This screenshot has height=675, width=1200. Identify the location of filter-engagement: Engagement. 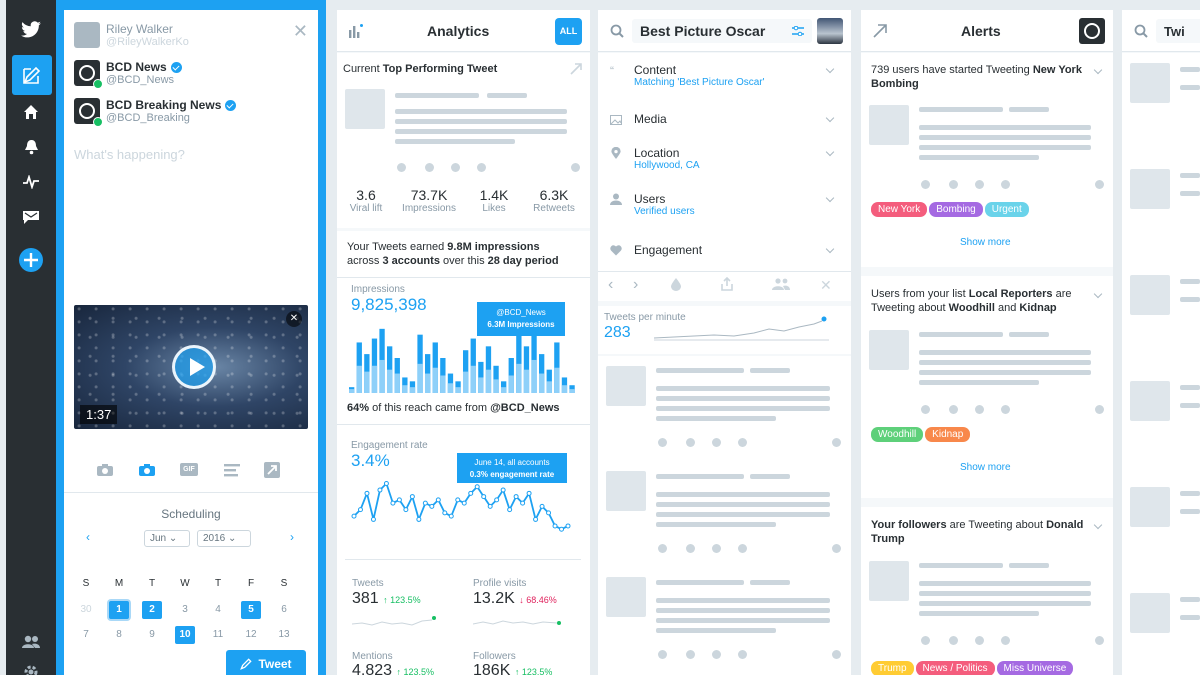
(724, 250).